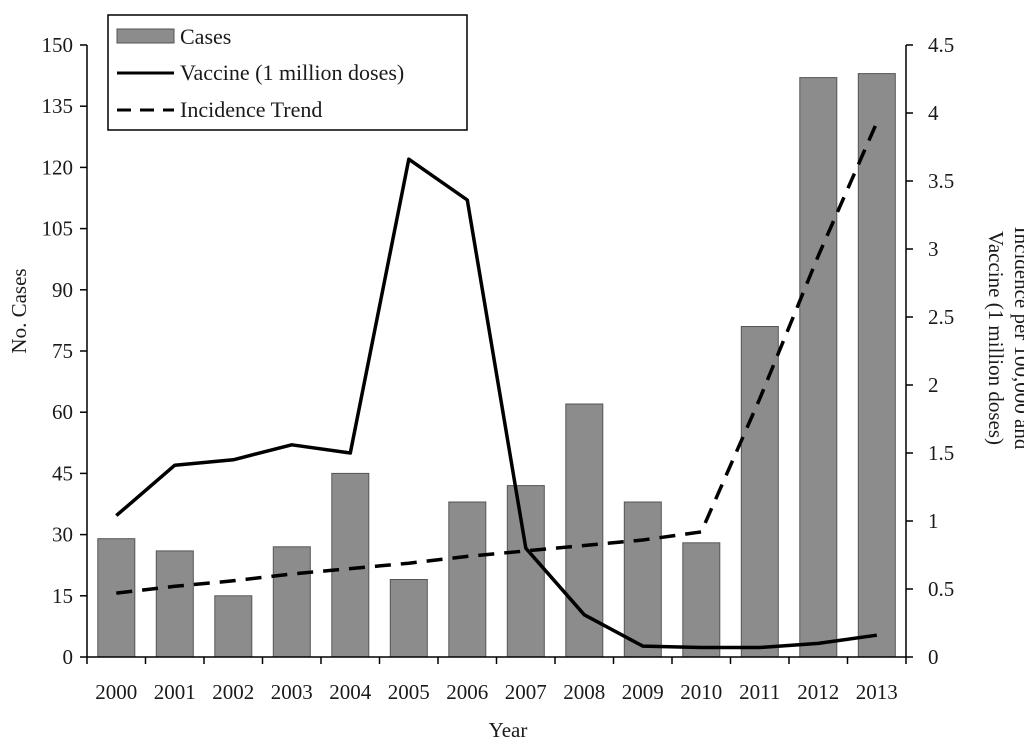 This screenshot has height=745, width=1024. I want to click on legend-label-cases: Cases, so click(205, 36).